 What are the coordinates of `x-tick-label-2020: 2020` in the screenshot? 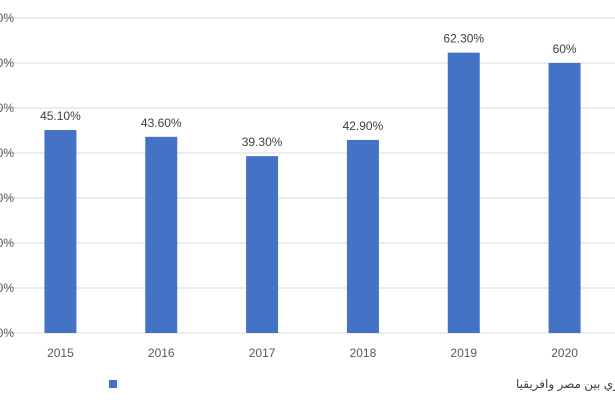 It's located at (564, 353).